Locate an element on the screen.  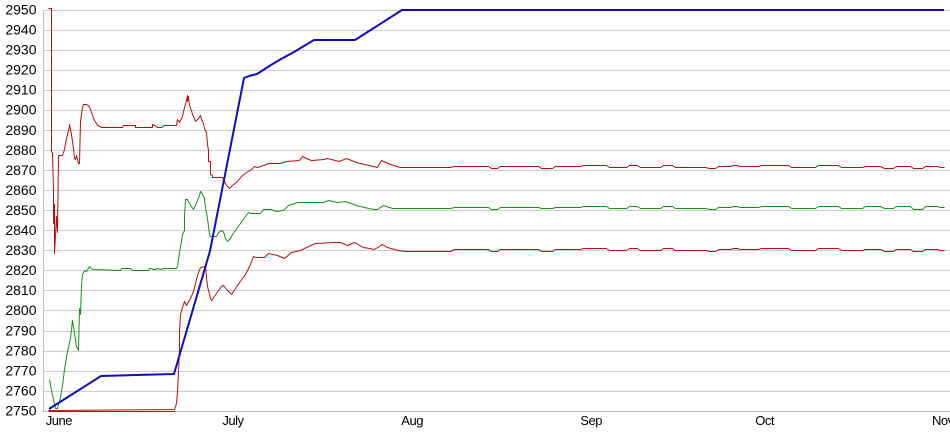
svg-text: 2750 is located at coordinates (20, 411).